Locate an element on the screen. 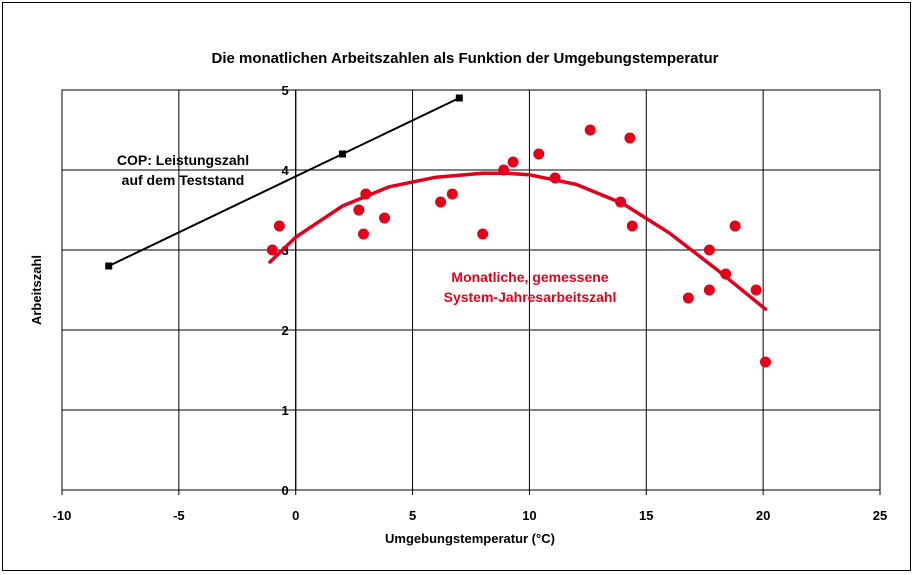  x-tick-label: 15 is located at coordinates (646, 515).